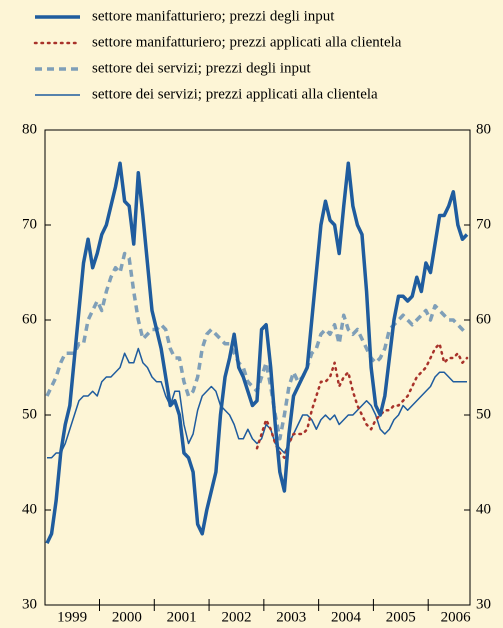  I want to click on x-tick-label: 2004, so click(346, 617).